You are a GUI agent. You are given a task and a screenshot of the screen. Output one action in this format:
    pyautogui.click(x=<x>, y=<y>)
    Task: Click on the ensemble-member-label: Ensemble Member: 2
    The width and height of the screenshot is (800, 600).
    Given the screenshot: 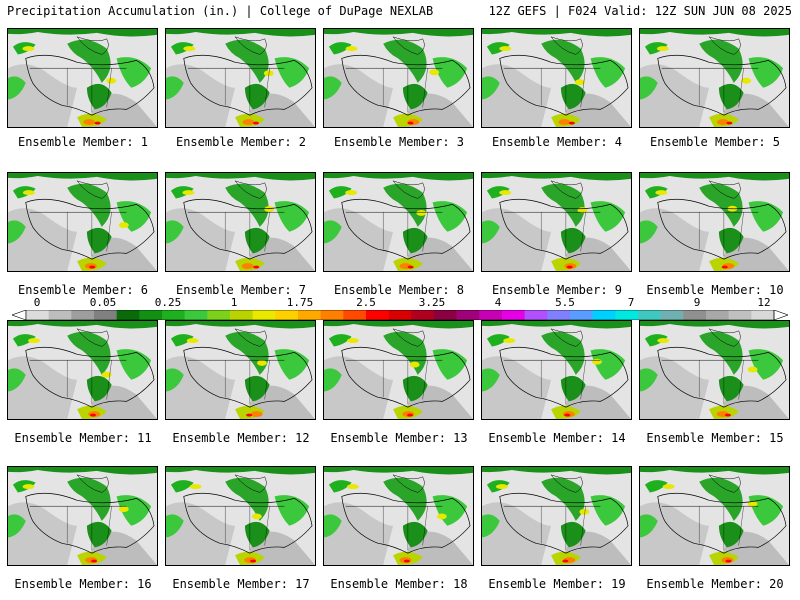 What is the action you would take?
    pyautogui.click(x=241, y=142)
    